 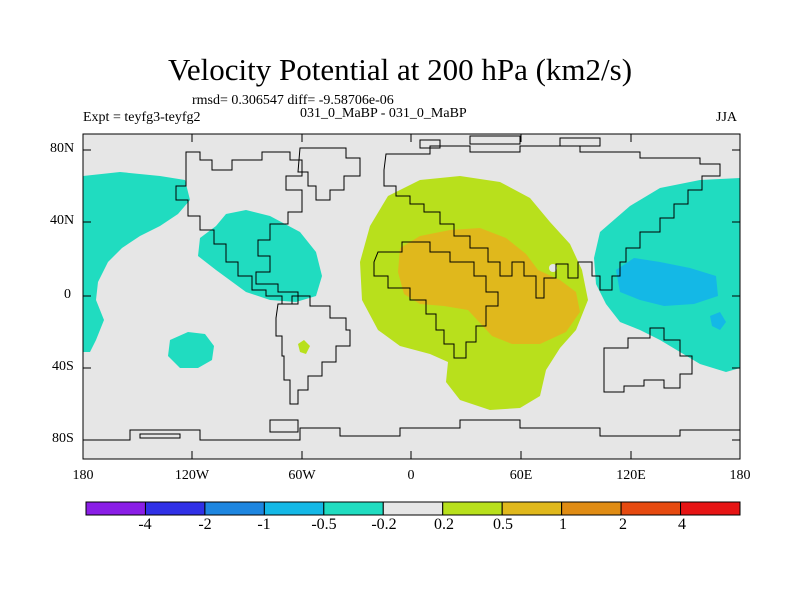 I want to click on coast-arctic-islands, so click(x=510, y=142).